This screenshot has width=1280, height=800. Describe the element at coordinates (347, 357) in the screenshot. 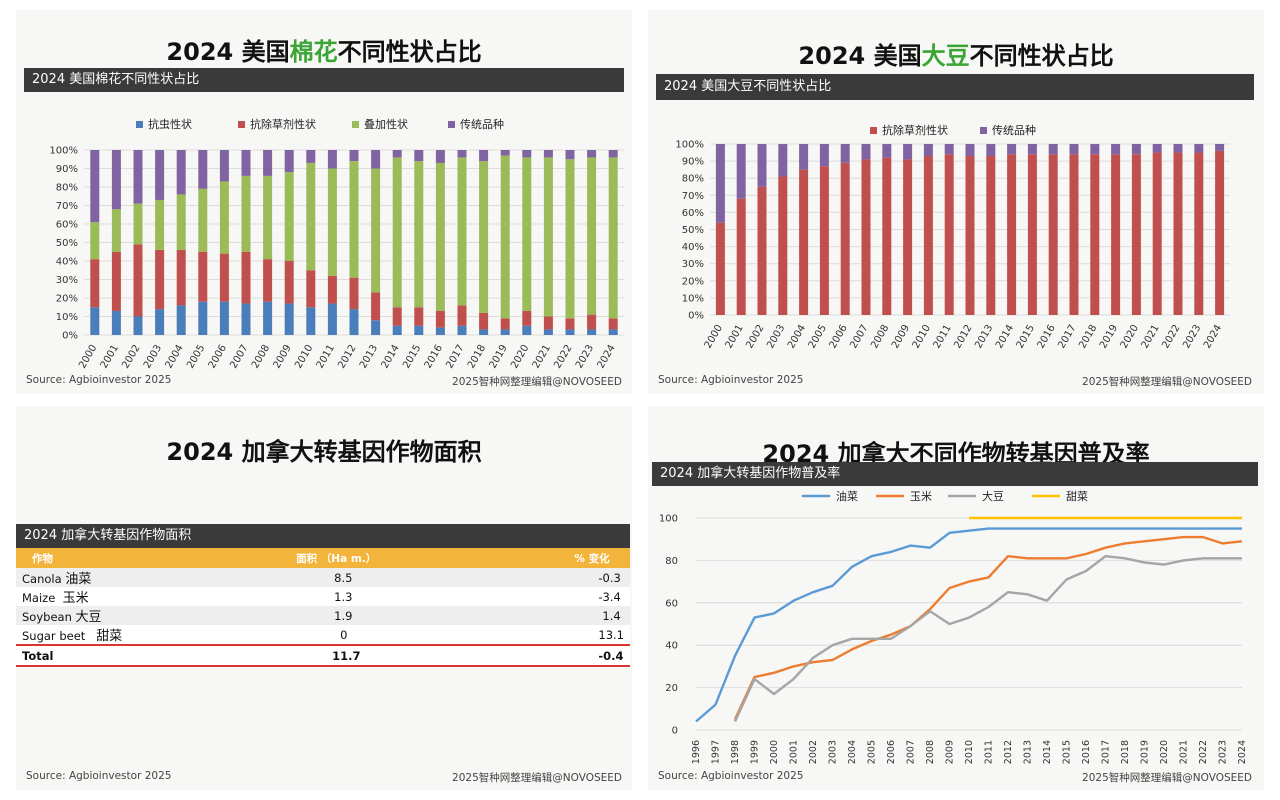

I see `x-tick-label: 2012` at that location.